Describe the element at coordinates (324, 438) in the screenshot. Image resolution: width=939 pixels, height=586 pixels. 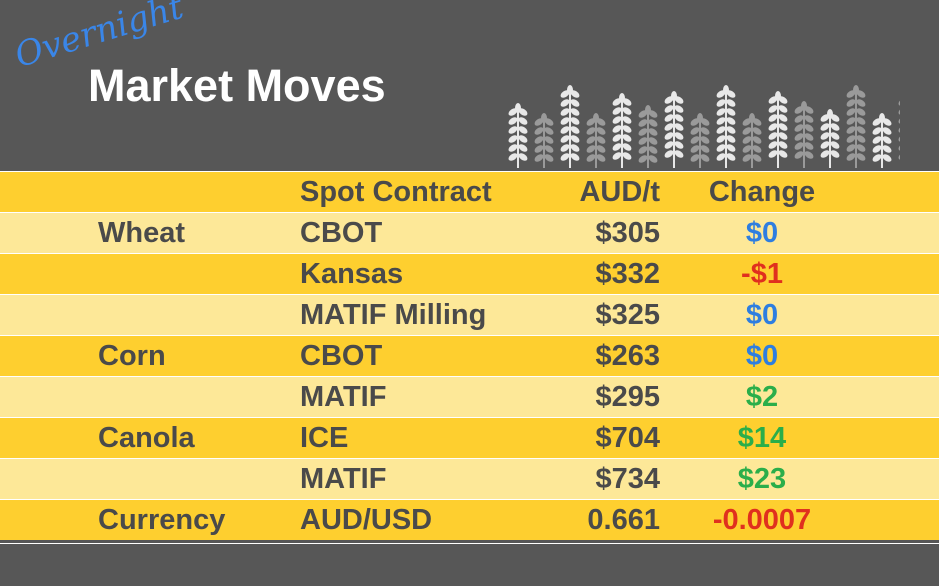
I see `contract: ICE` at that location.